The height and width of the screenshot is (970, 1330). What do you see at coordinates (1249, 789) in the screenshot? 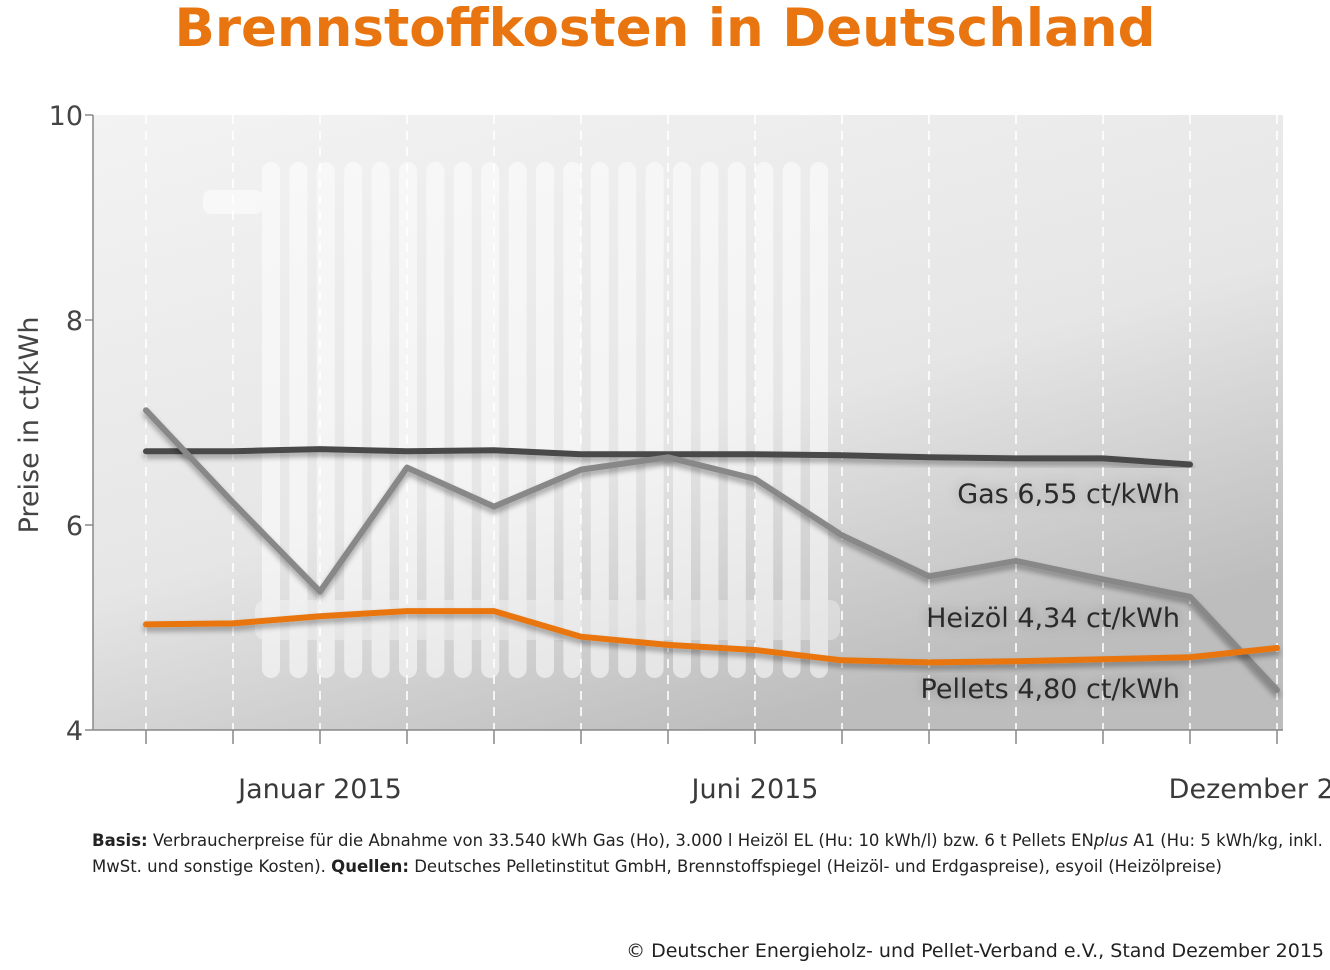
I see `x-tick-label: Dezember 2015` at bounding box center [1249, 789].